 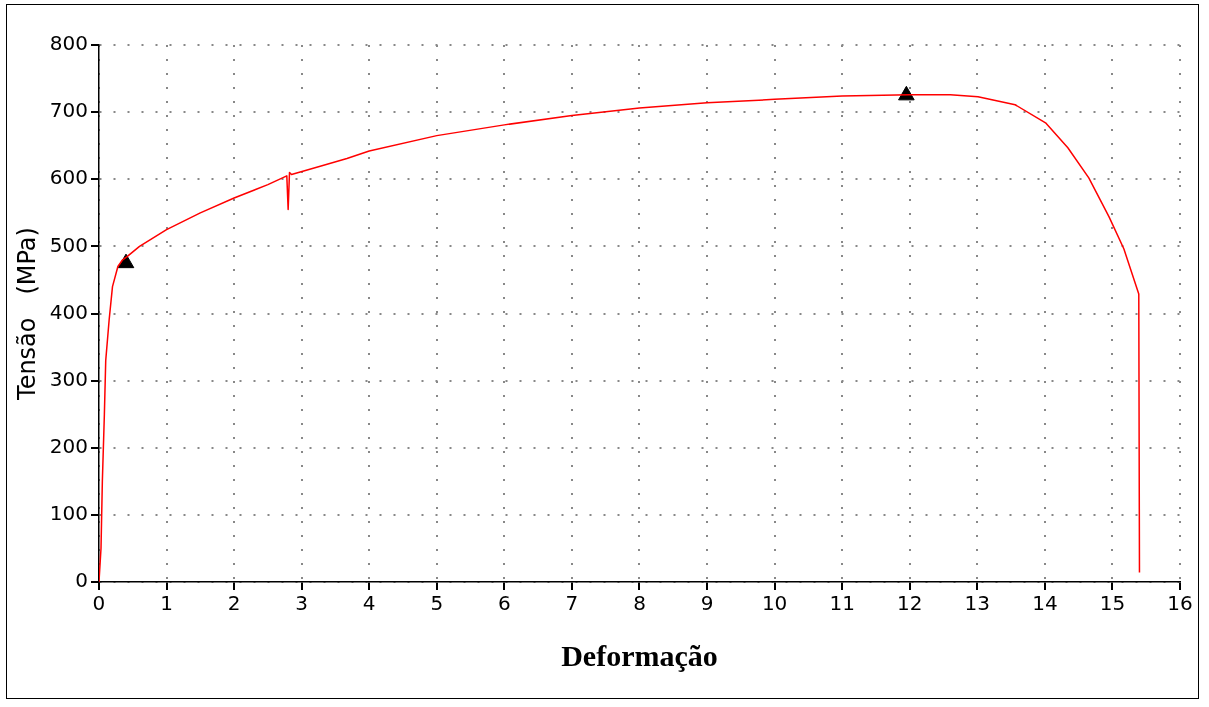 What do you see at coordinates (437, 603) in the screenshot?
I see `x-tick-label: 5` at bounding box center [437, 603].